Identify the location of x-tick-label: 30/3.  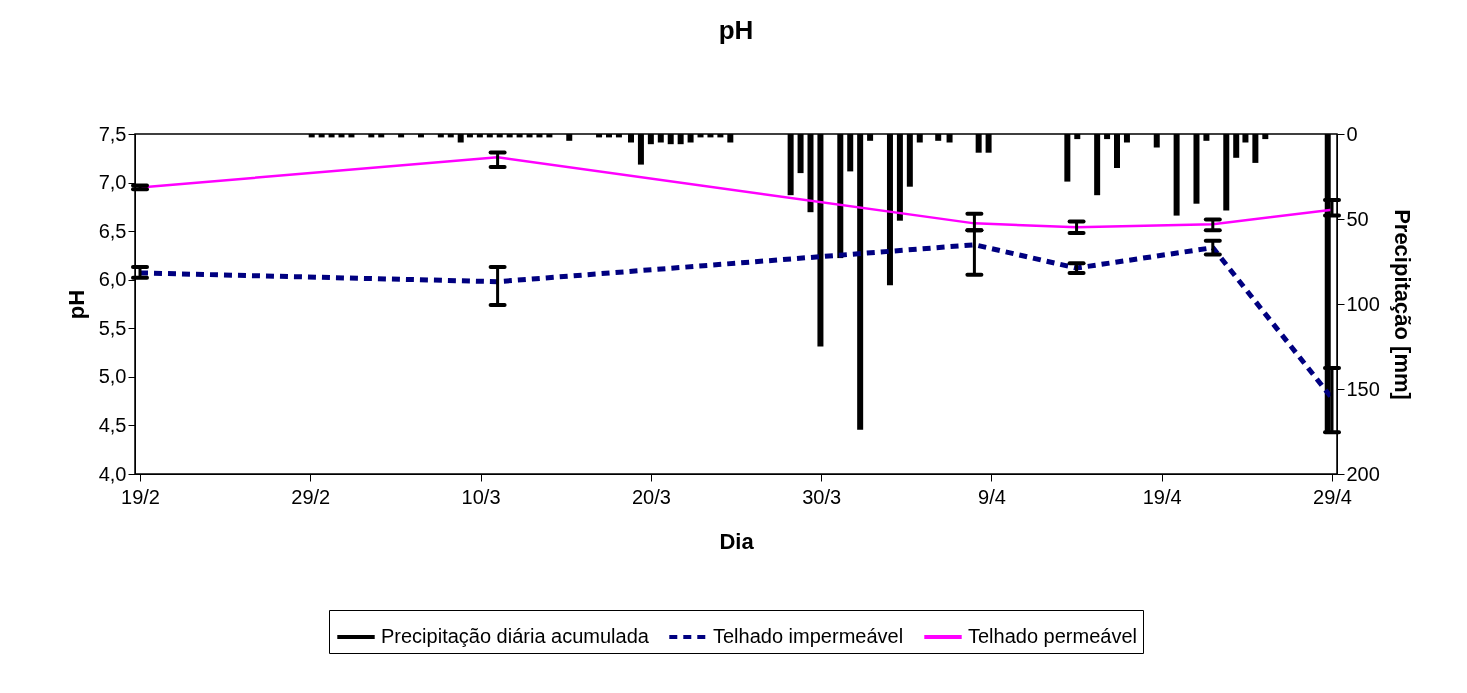
(822, 496).